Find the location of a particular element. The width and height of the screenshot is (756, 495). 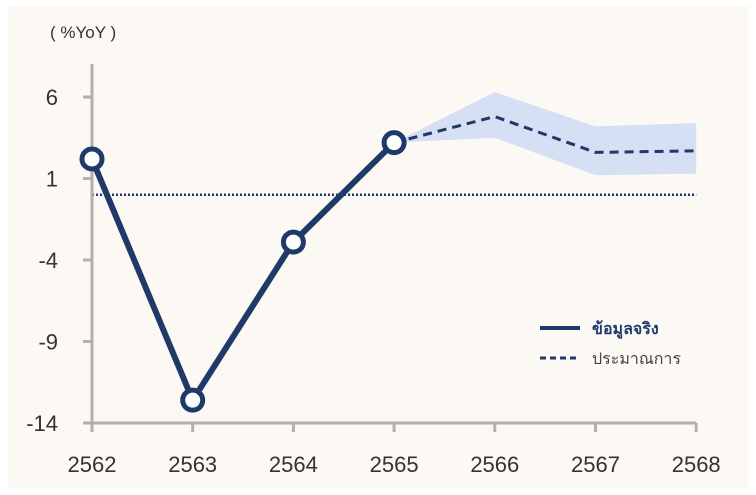

y-tick-label: 6 is located at coordinates (52, 97).